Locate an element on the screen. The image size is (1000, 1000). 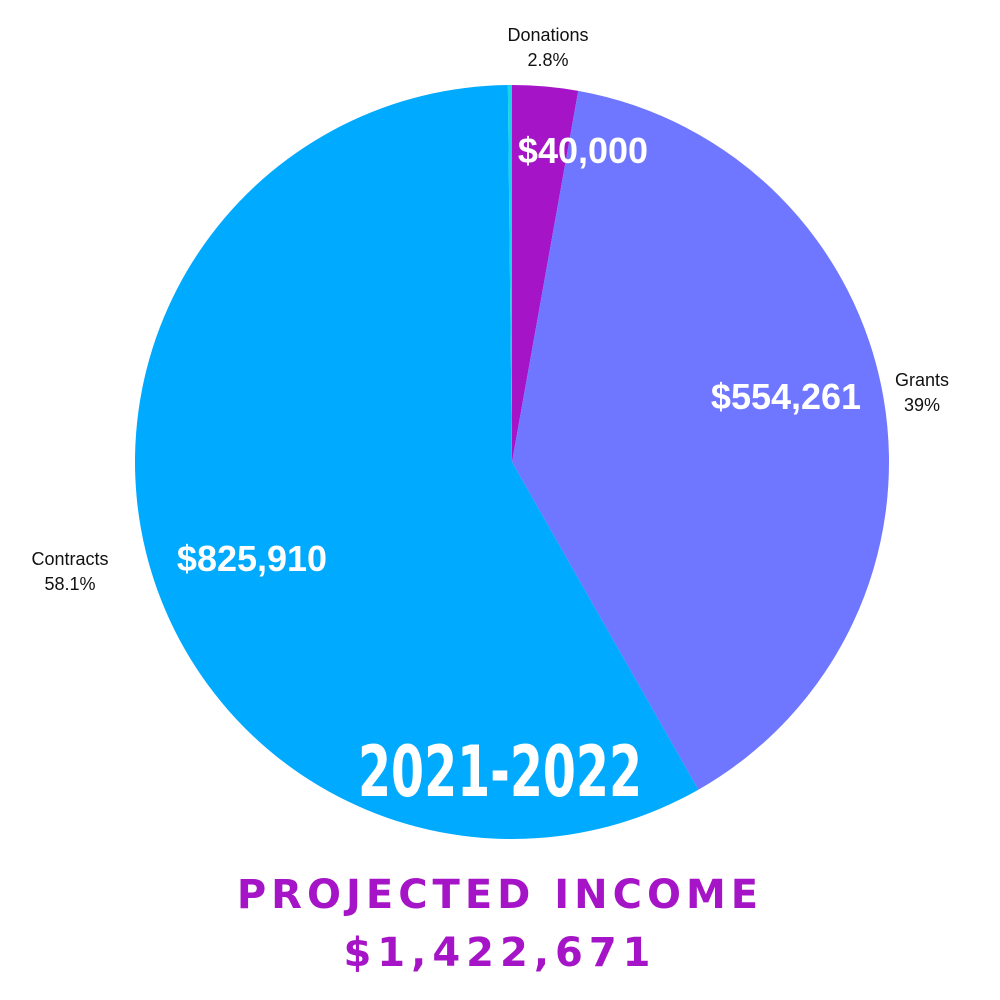
slice-percent-label: 39% is located at coordinates (922, 405).